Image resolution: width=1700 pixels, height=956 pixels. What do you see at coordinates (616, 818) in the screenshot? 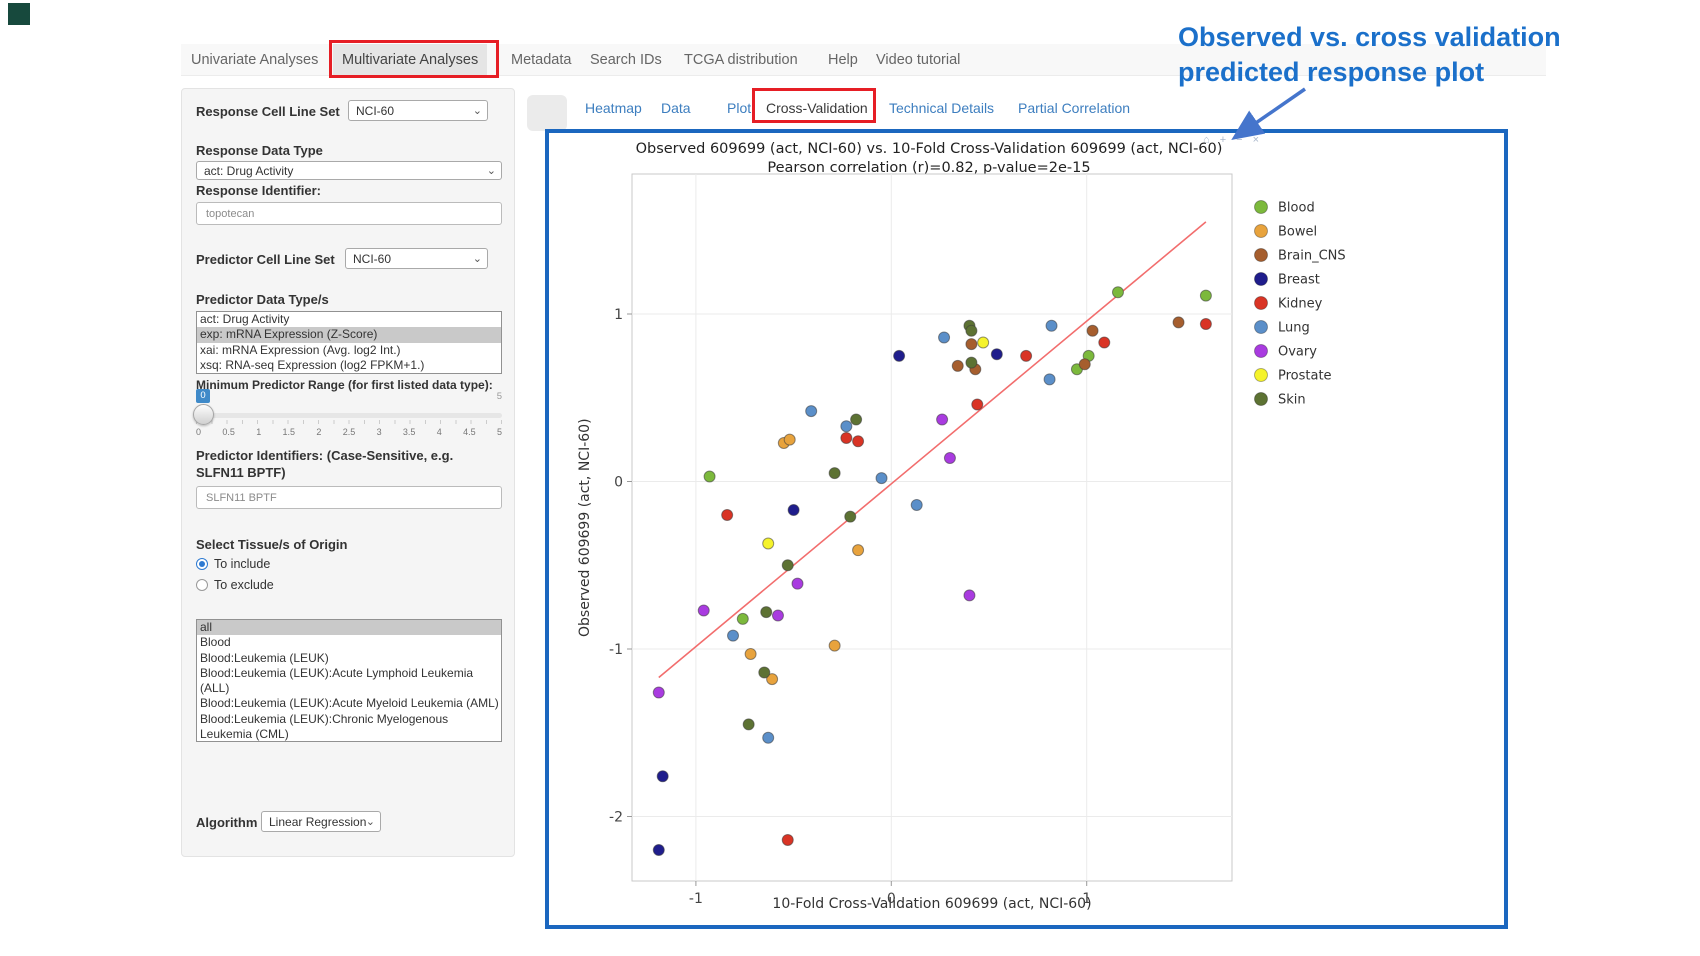
I see `y-tick-label: -2` at bounding box center [616, 818].